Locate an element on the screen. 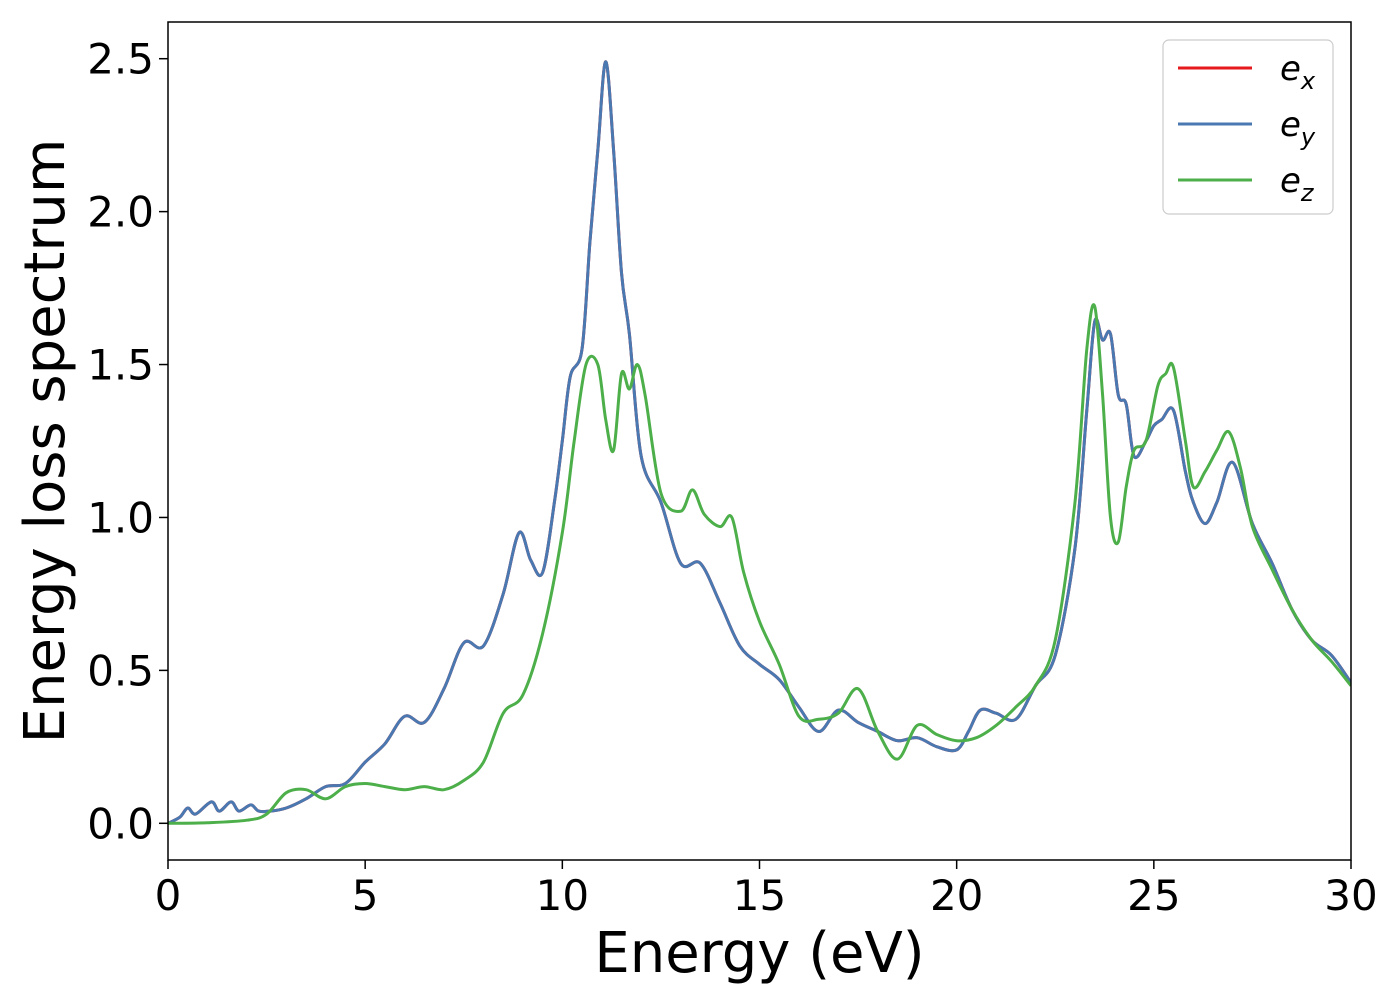 The width and height of the screenshot is (1400, 1000). x-tick-label: 25 is located at coordinates (1153, 895).